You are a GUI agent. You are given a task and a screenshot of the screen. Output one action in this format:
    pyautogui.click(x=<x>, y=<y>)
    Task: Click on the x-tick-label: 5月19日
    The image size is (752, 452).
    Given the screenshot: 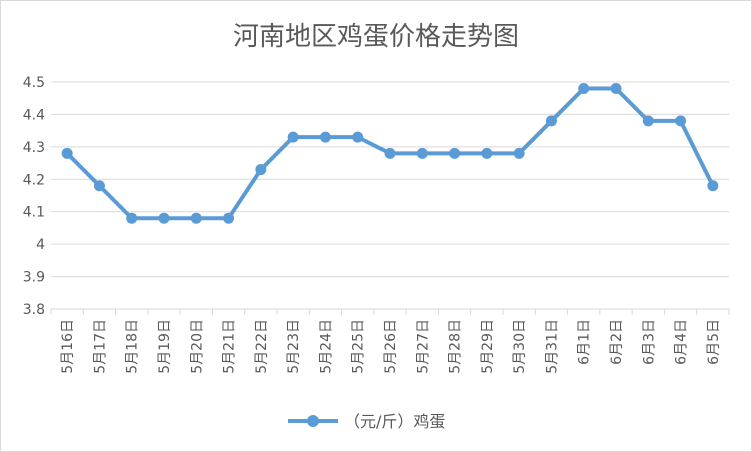 What is the action you would take?
    pyautogui.click(x=165, y=346)
    